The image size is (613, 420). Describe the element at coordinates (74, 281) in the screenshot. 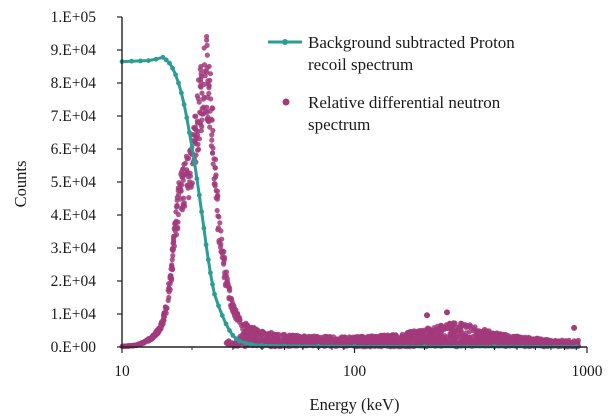

I see `y-tick-label: 2.E+04` at that location.